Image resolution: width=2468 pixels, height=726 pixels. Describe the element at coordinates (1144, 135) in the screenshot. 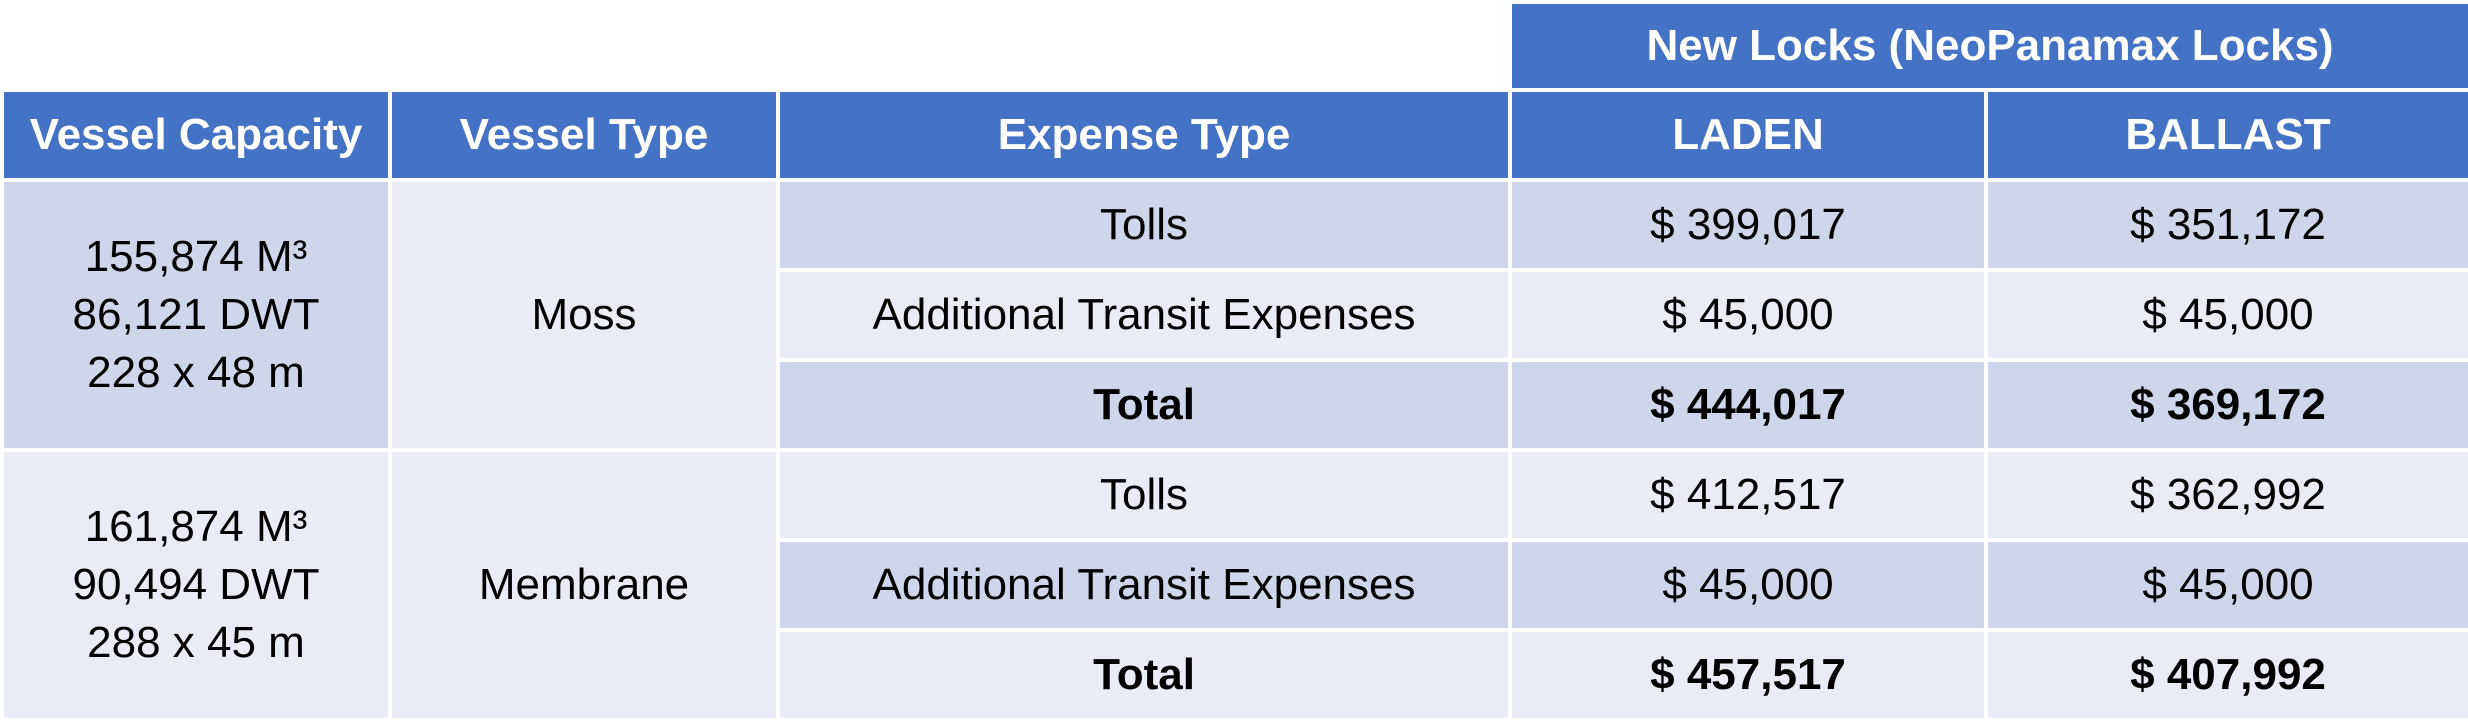

I see `col-header-expense-type: Expense Type` at that location.